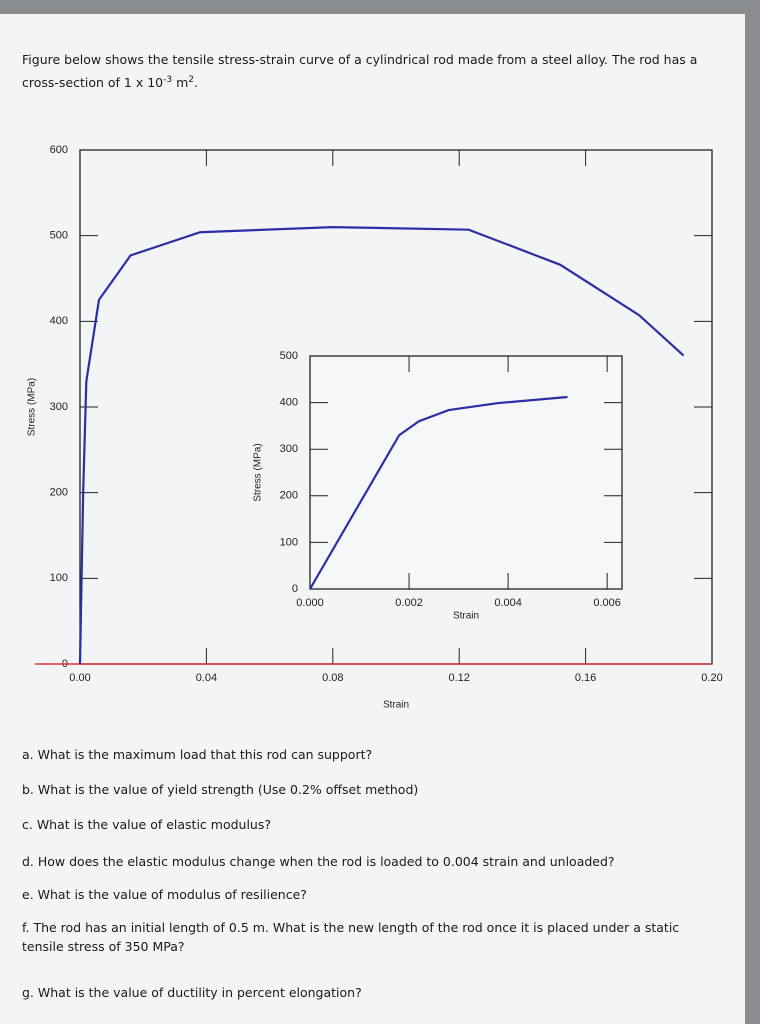  Describe the element at coordinates (458, 678) in the screenshot. I see `x-tick-label: 0.12` at that location.